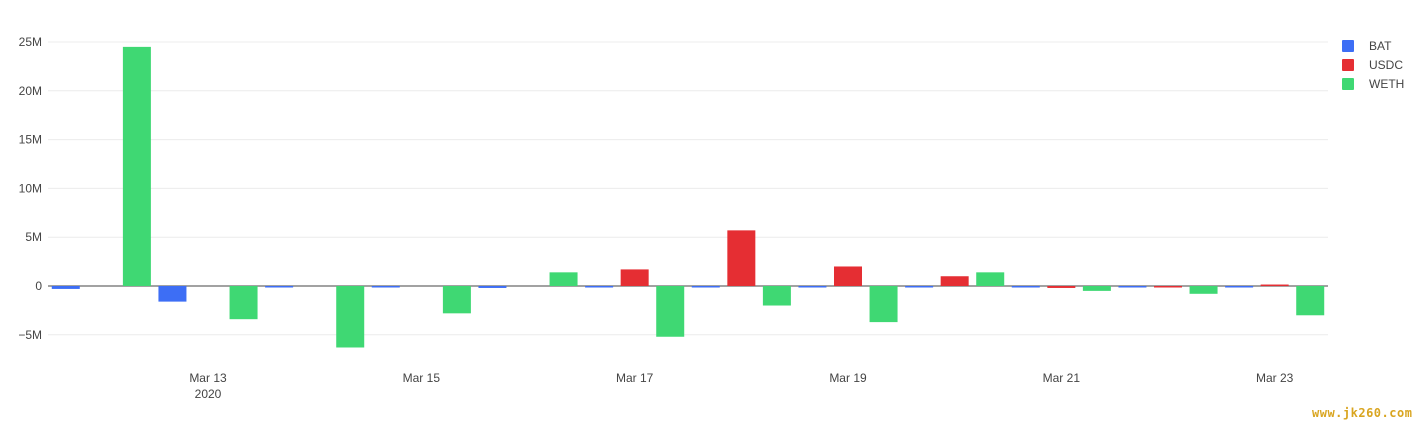  Describe the element at coordinates (1348, 45) in the screenshot. I see `legend-swatch-bat` at that location.